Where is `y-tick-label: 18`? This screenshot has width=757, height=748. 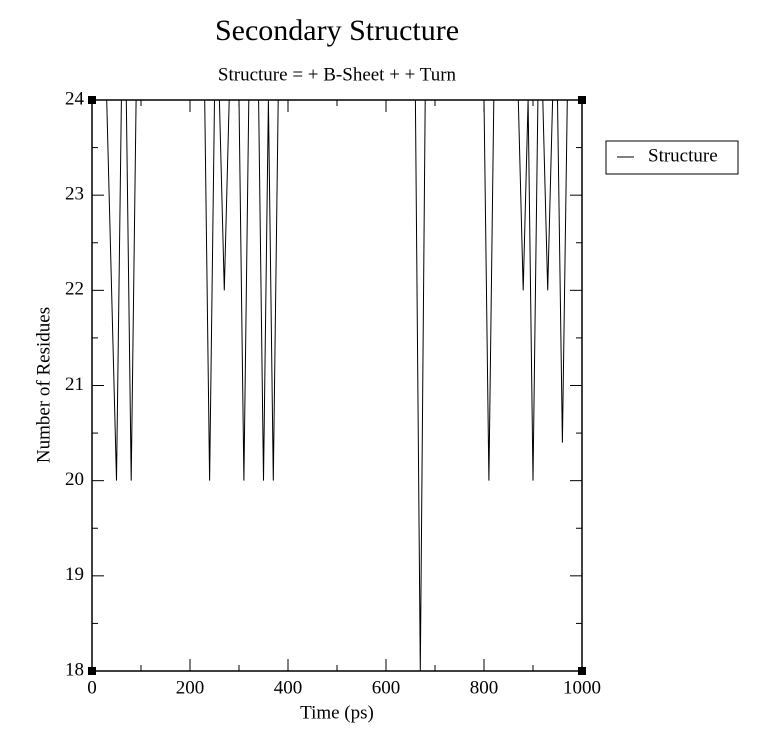
y-tick-label: 18 is located at coordinates (74, 669).